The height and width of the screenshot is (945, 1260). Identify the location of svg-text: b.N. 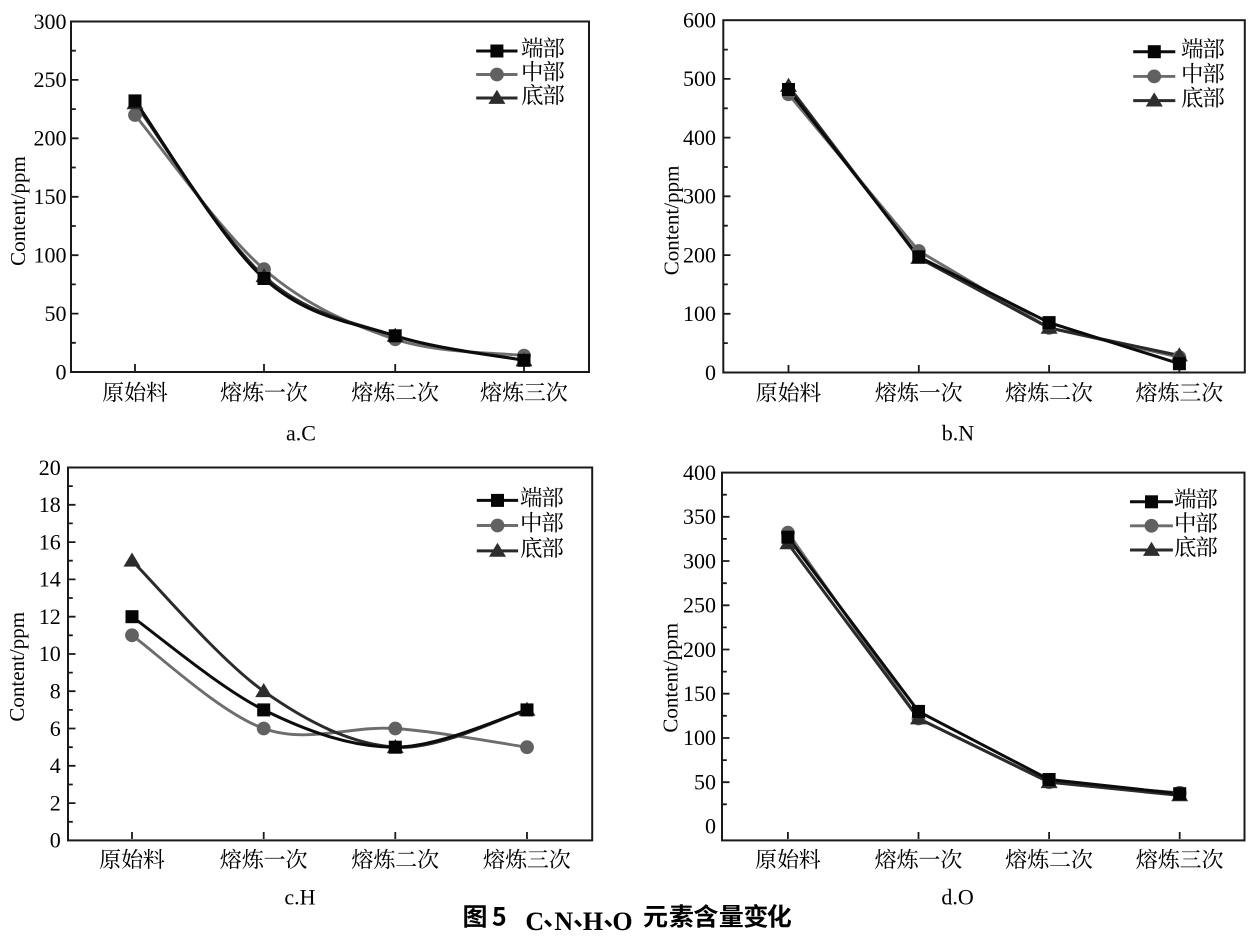
(958, 433).